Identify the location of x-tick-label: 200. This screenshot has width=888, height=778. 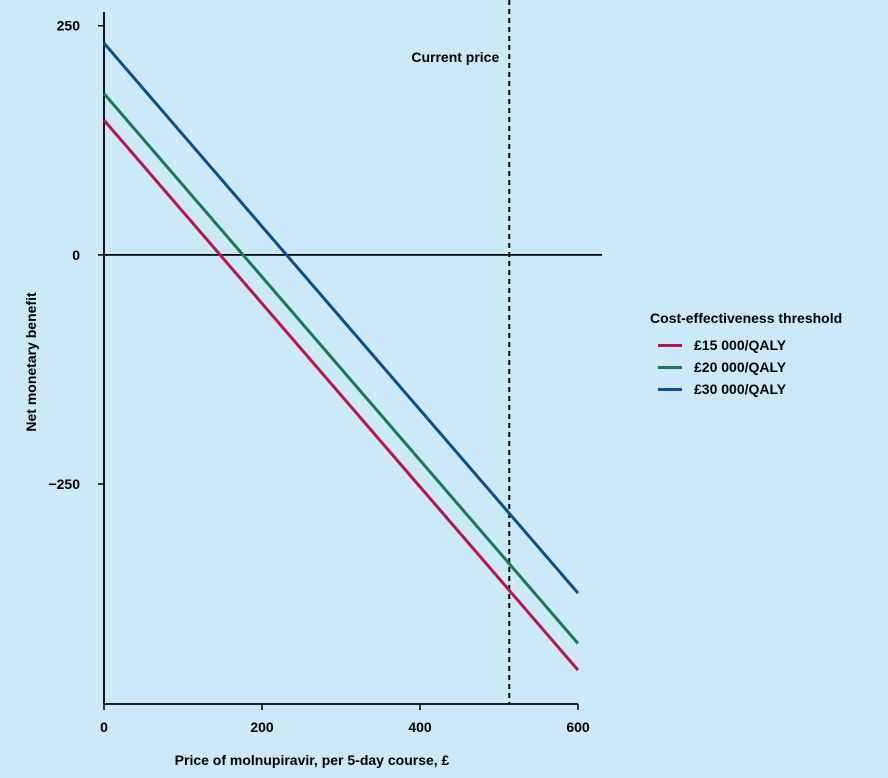
(262, 727).